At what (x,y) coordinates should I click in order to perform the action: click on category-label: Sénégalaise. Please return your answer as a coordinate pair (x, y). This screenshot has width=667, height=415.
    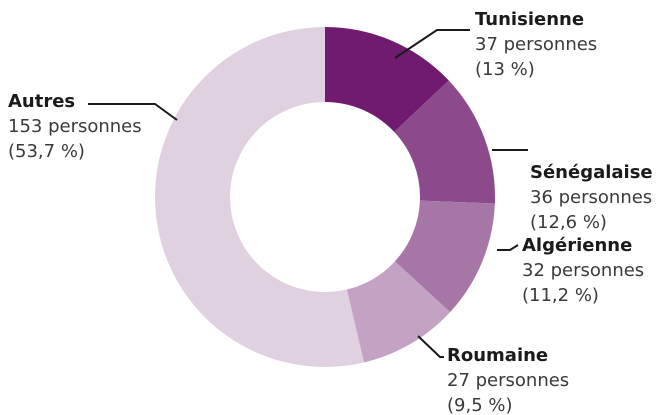
    Looking at the image, I should click on (591, 172).